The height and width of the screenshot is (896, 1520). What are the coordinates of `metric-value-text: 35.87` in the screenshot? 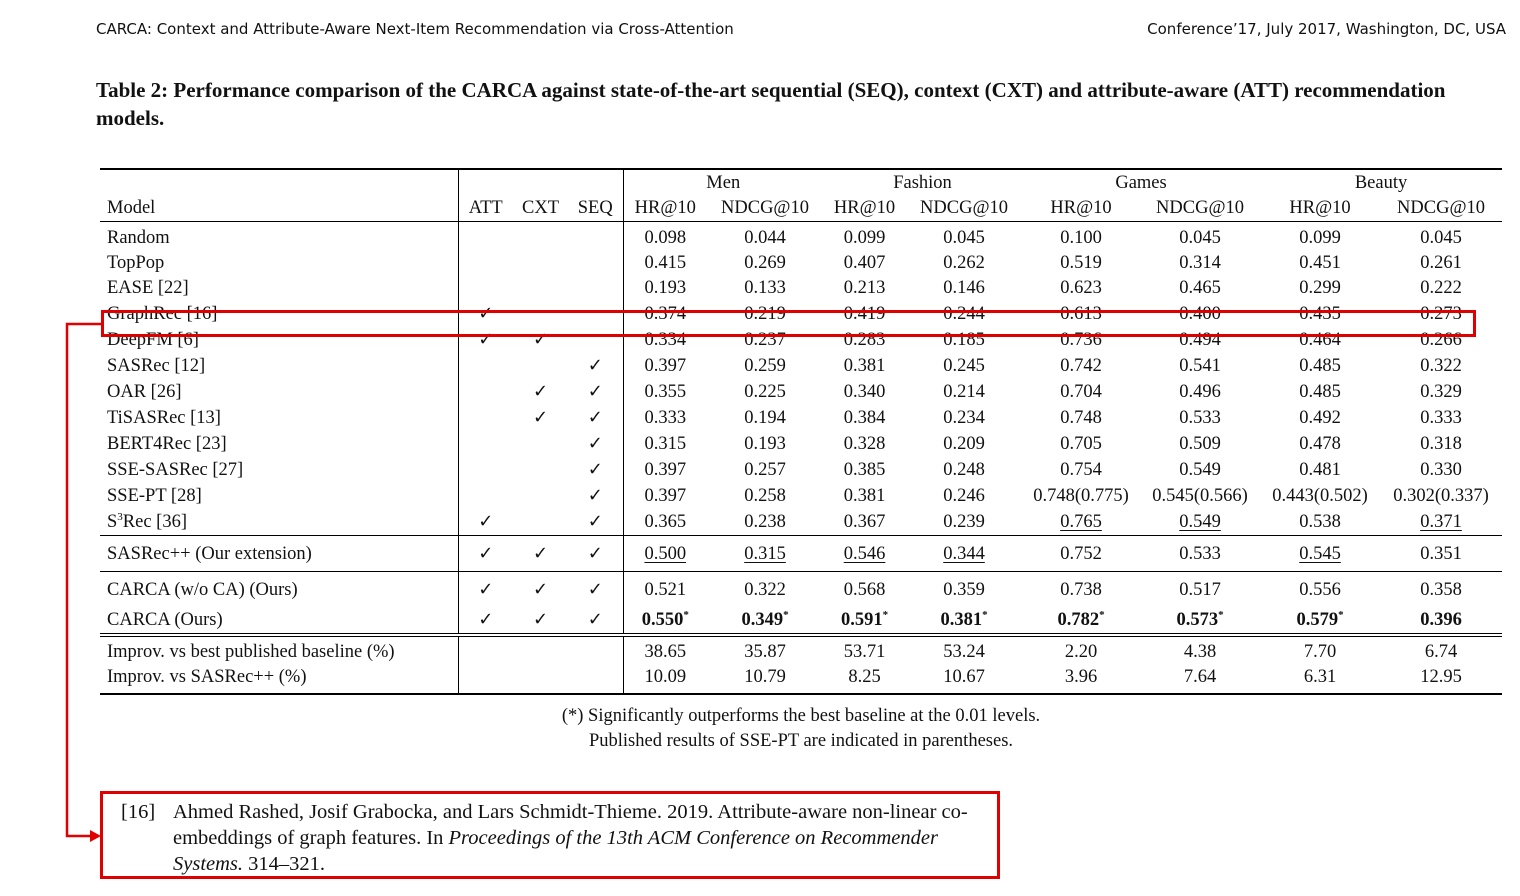 It's located at (765, 652).